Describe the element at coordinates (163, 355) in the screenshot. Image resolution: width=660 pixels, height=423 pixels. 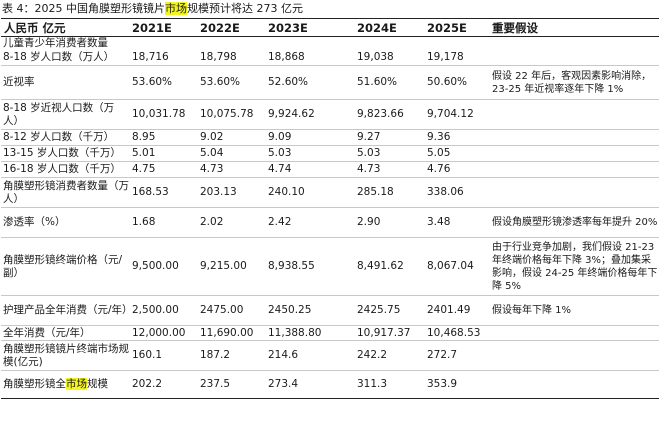
I see `cell-value: 160.1` at that location.